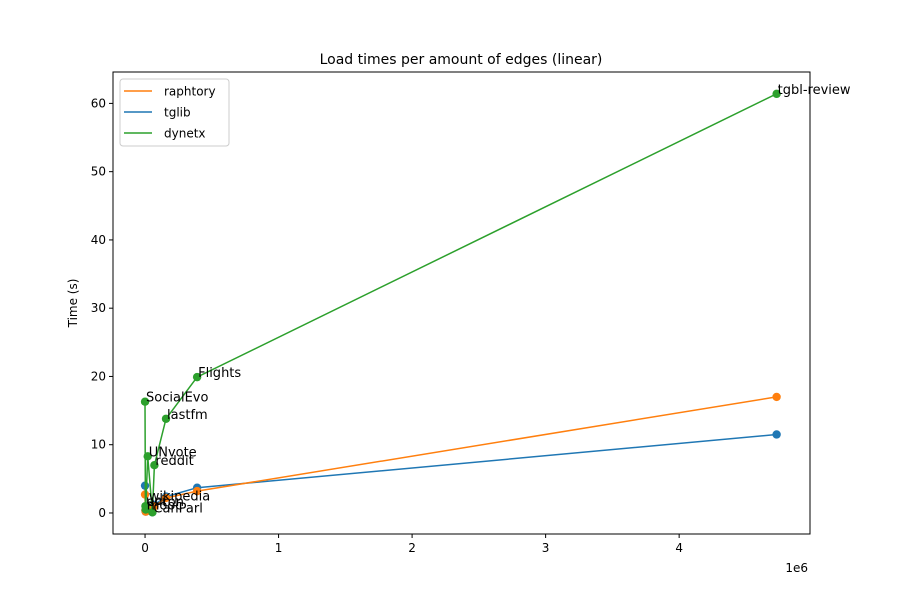 The height and width of the screenshot is (600, 900). What do you see at coordinates (190, 92) in the screenshot?
I see `legend-label-raphtory: raphtory` at bounding box center [190, 92].